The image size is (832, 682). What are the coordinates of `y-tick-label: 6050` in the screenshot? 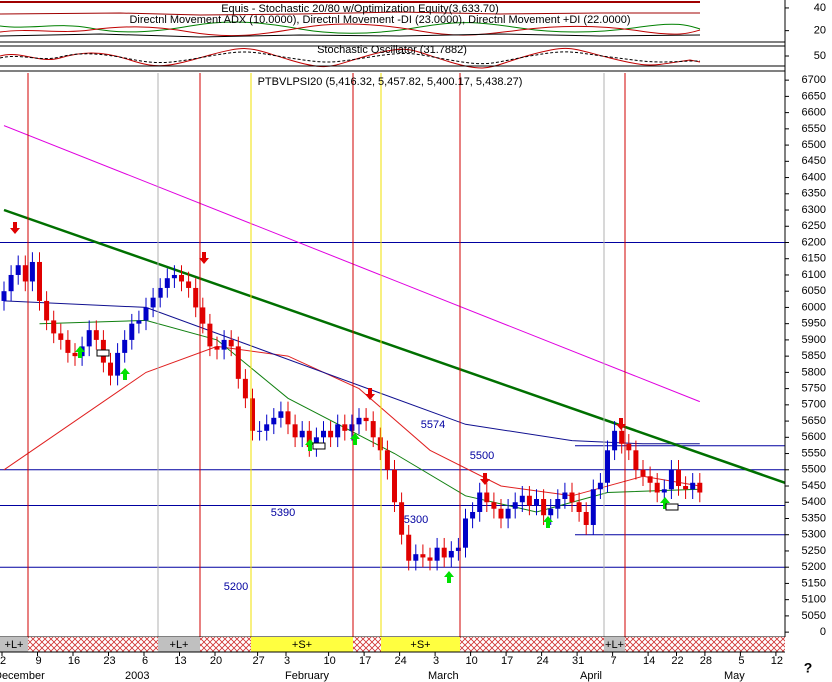 It's located at (814, 291).